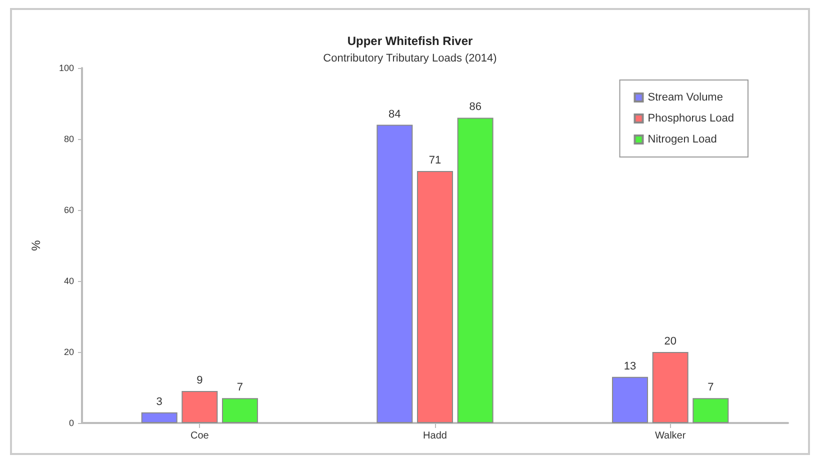  Describe the element at coordinates (69, 281) in the screenshot. I see `y-tick-label: 40` at that location.